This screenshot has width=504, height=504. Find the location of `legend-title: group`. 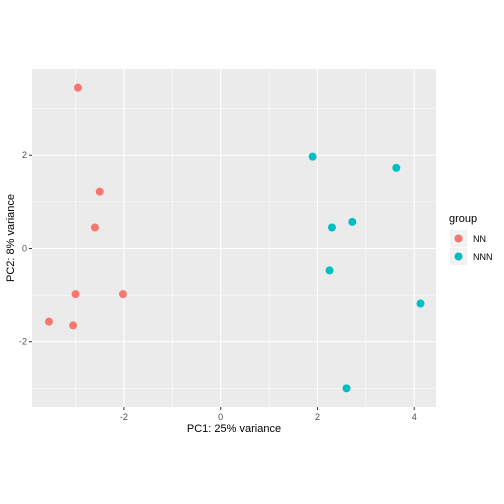

legend-title: group is located at coordinates (463, 219).